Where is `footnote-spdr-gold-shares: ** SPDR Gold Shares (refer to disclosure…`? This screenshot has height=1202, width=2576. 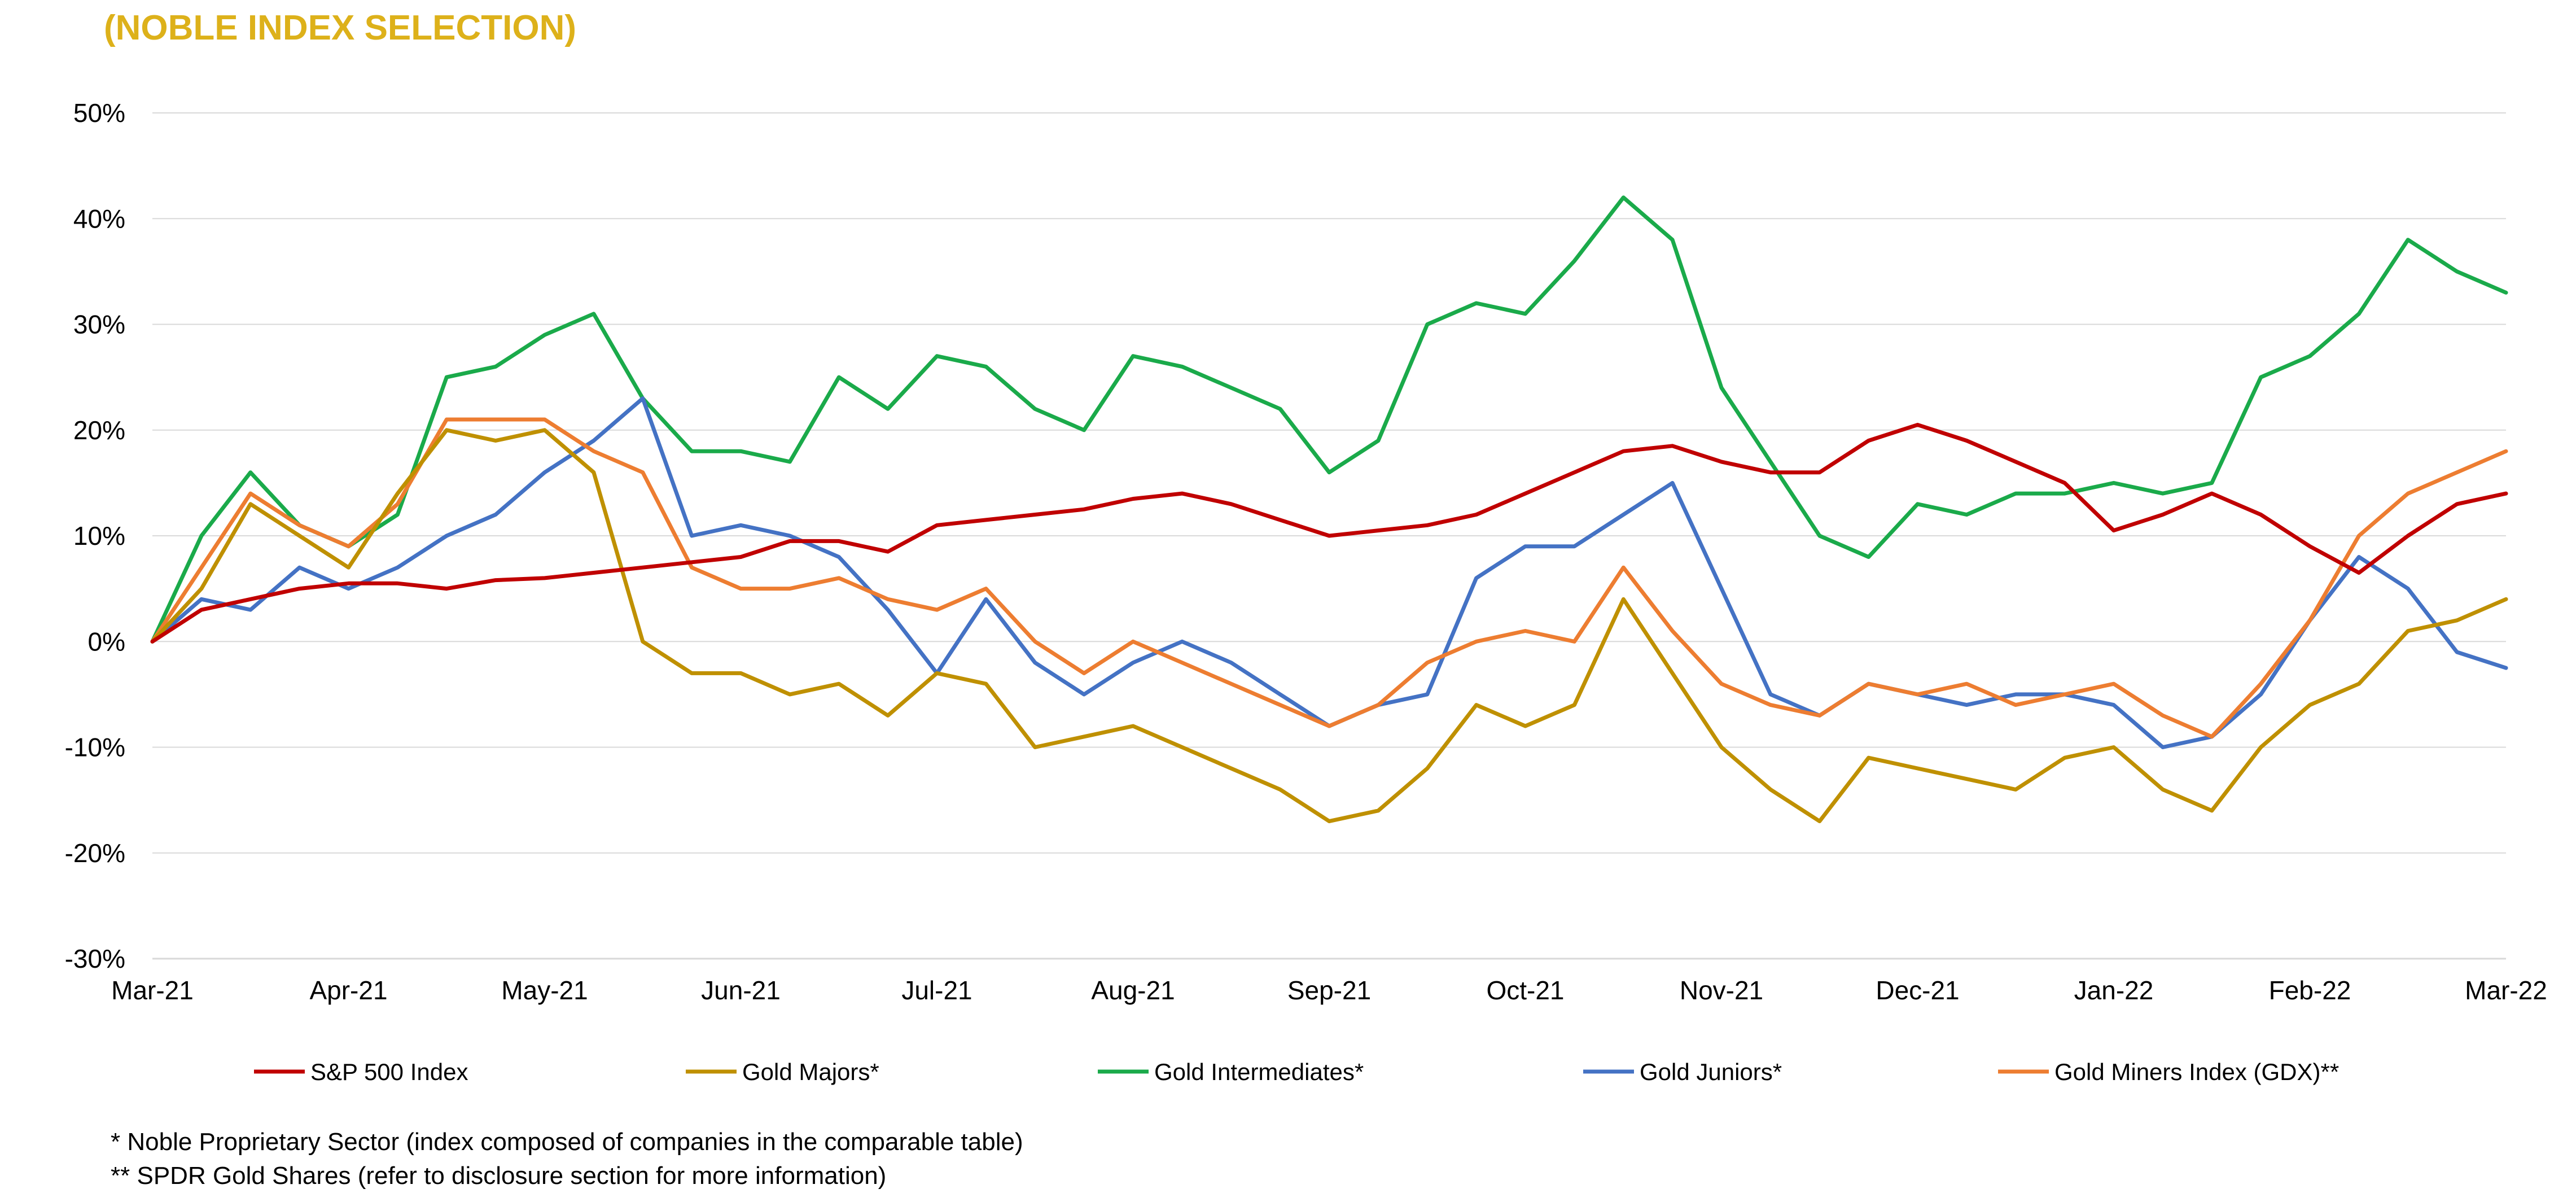
footnote-spdr-gold-shares: ** SPDR Gold Shares (refer to disclosure… is located at coordinates (499, 1176).